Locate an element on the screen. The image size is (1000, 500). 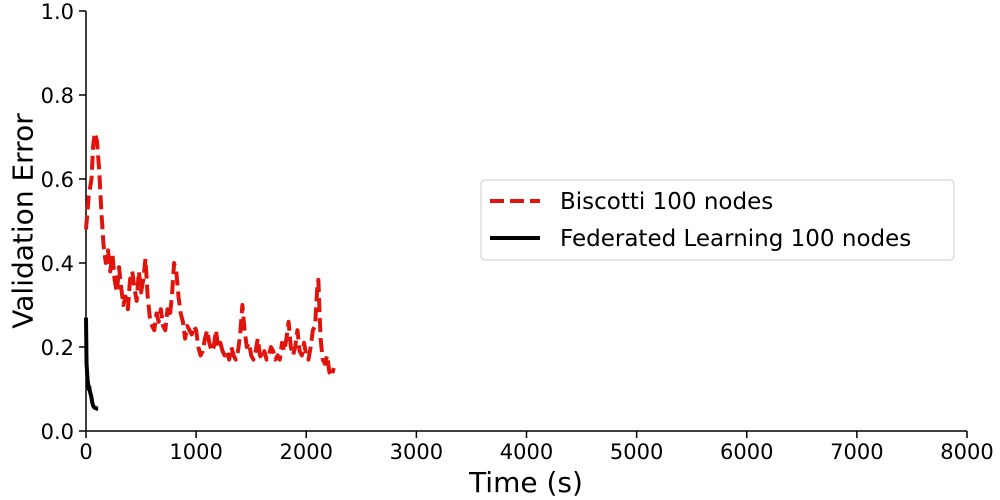
x-tick-label: 6000 is located at coordinates (746, 452).